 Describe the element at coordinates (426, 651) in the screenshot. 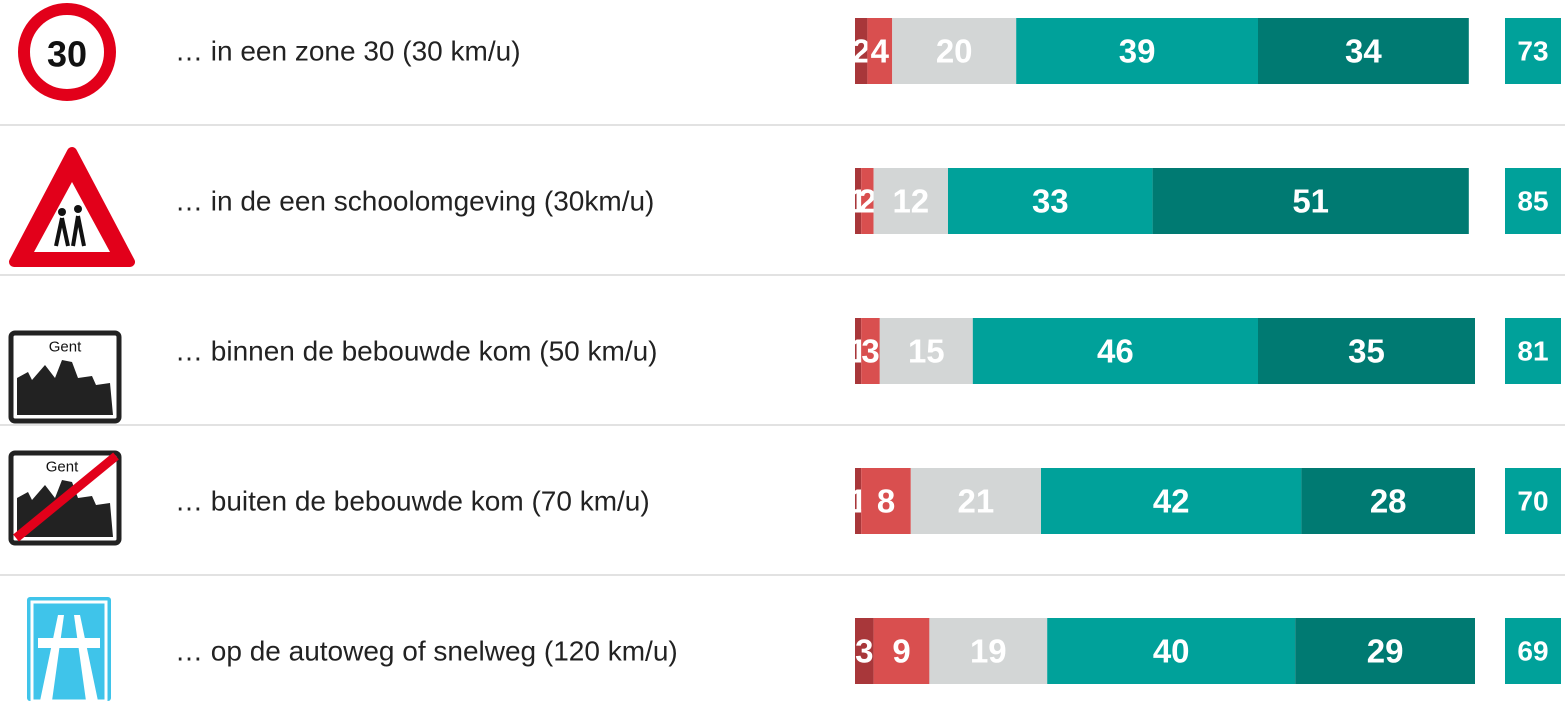

I see `category-label: … op de autoweg of snelweg (120 km/u)` at that location.